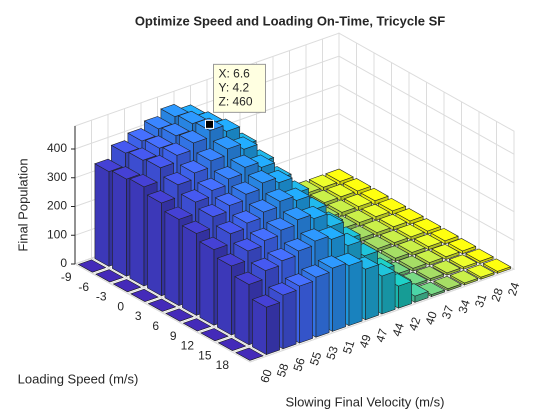  What do you see at coordinates (173, 336) in the screenshot?
I see `y-tick-label: 9` at bounding box center [173, 336].